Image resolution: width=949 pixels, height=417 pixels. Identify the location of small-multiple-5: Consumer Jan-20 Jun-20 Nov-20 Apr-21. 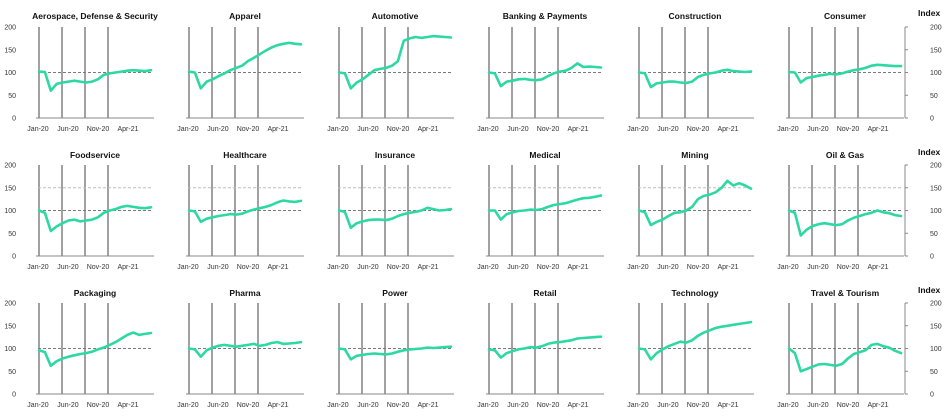
(840, 72).